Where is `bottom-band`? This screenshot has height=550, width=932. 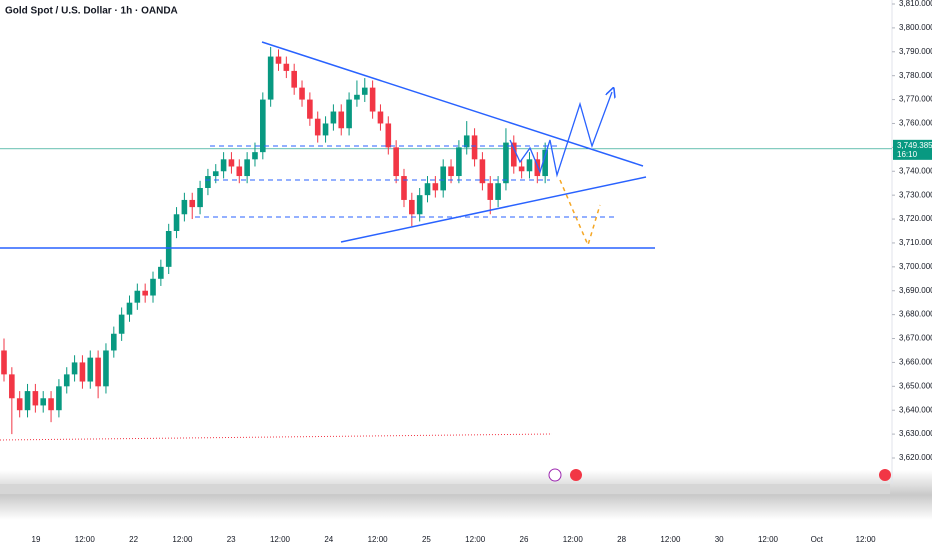
bottom-band is located at coordinates (466, 495).